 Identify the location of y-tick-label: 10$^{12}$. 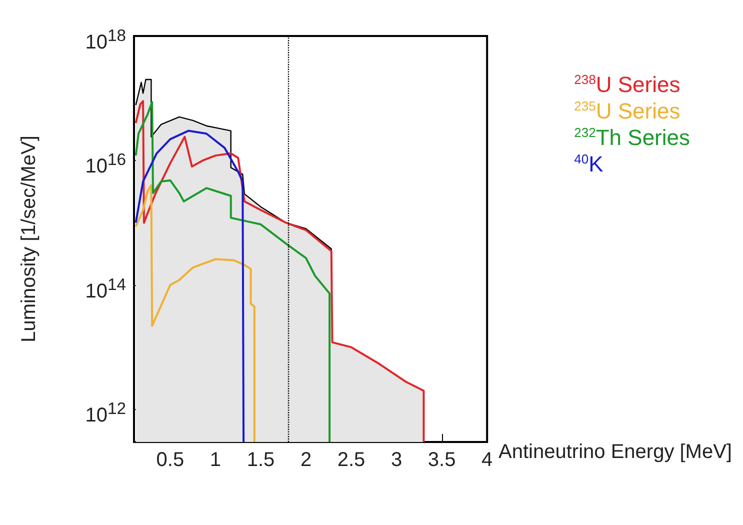
(105, 413).